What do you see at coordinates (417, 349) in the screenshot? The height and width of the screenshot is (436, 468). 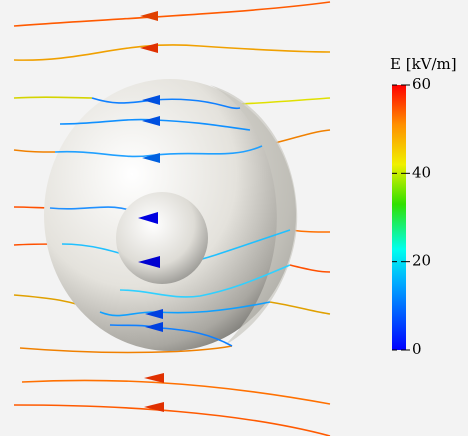 I see `colorbar-tick-label: 0` at bounding box center [417, 349].